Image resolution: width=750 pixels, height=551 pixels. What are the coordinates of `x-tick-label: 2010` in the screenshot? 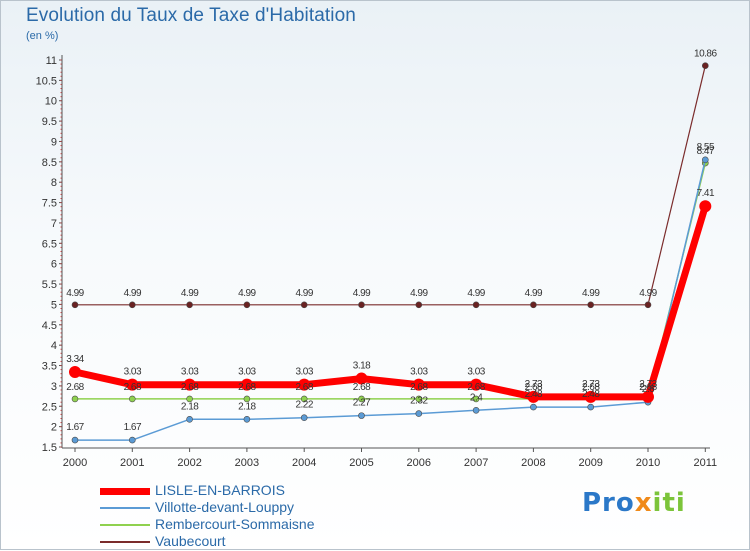 It's located at (648, 463).